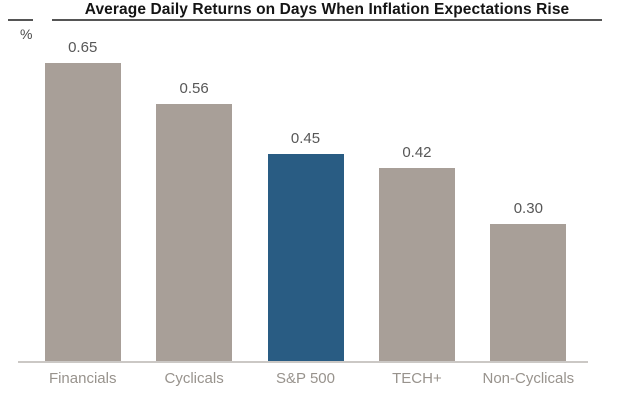 This screenshot has height=400, width=640. I want to click on bar-value-label: 0.42, so click(417, 152).